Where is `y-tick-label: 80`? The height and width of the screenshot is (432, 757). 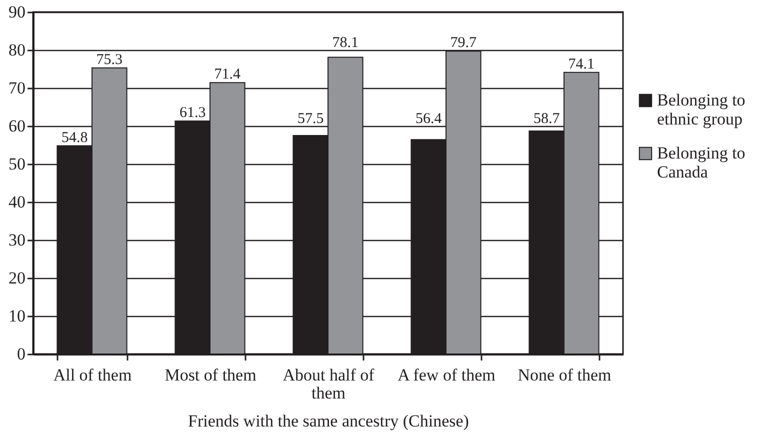 y-tick-label: 80 is located at coordinates (17, 50).